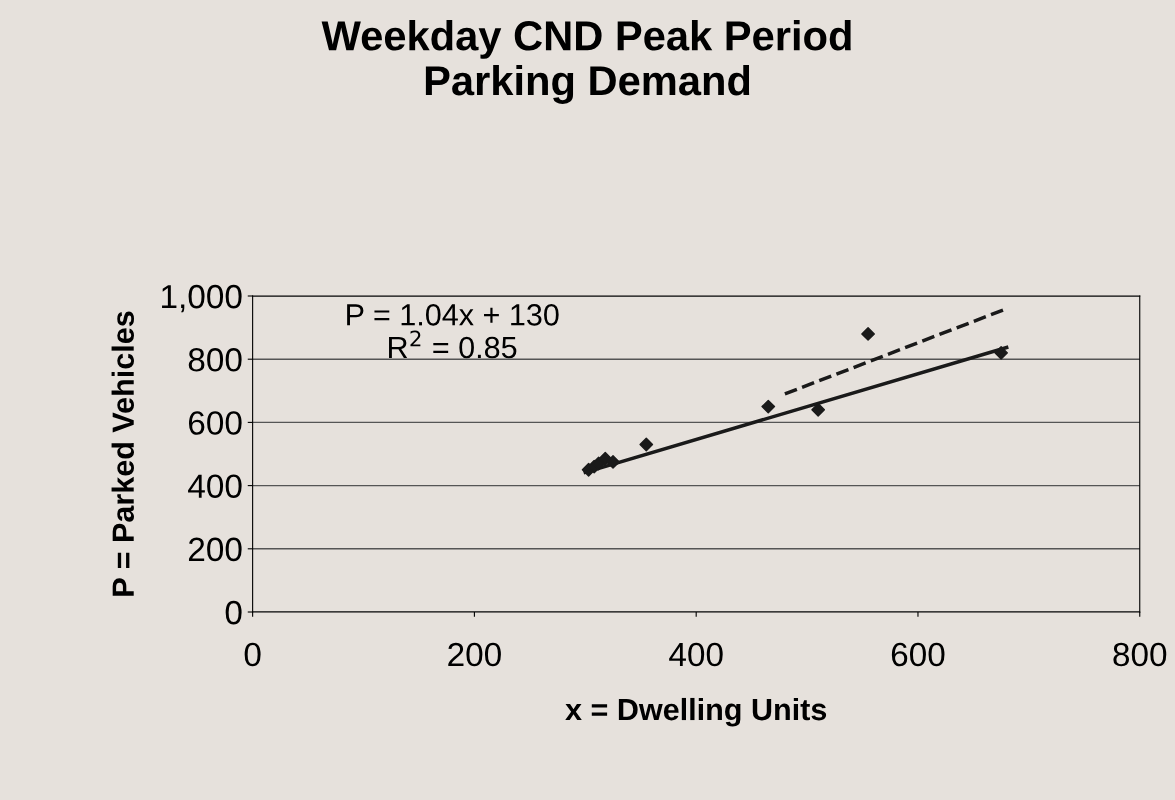  I want to click on x-tick-label: 400, so click(696, 654).